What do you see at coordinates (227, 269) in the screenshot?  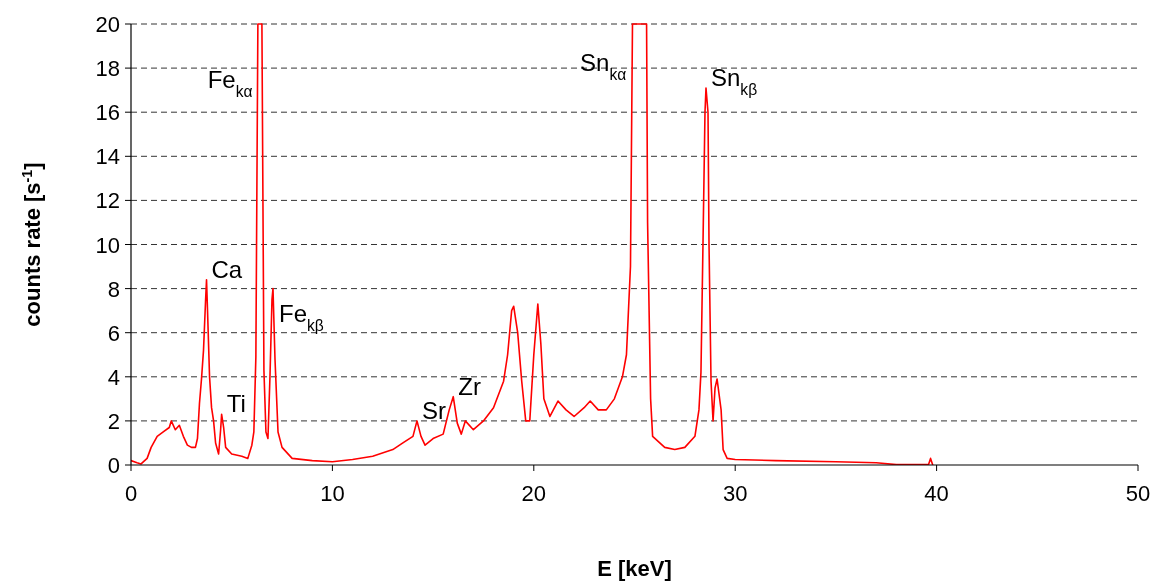 I see `annotation: Ca` at bounding box center [227, 269].